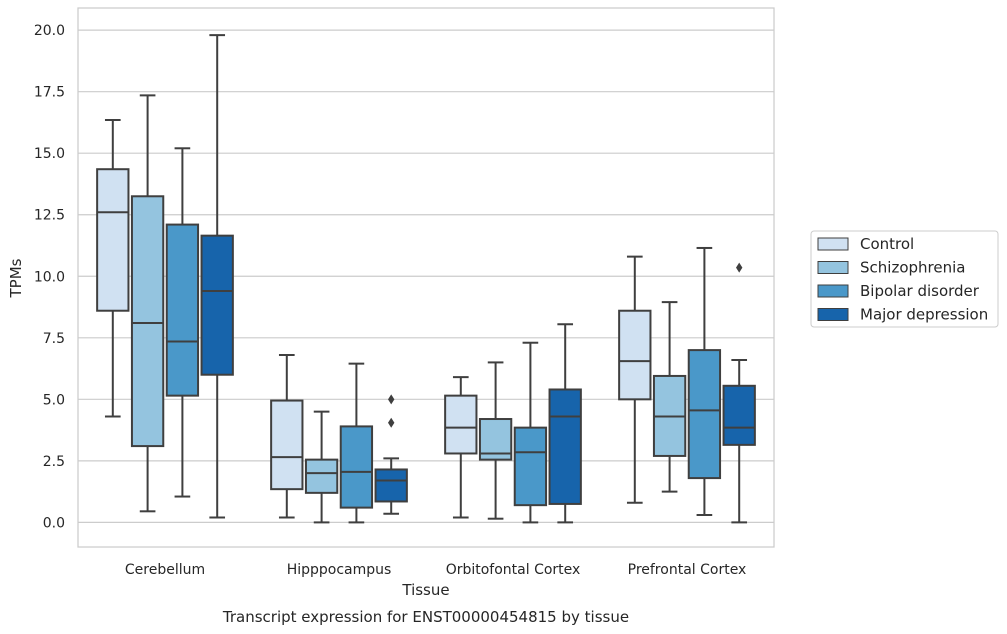  I want to click on y-tick-labels: 0.0 2.5 5.0 7.5 10.0 12.5 15.0 17.5 20.0, so click(49, 277).